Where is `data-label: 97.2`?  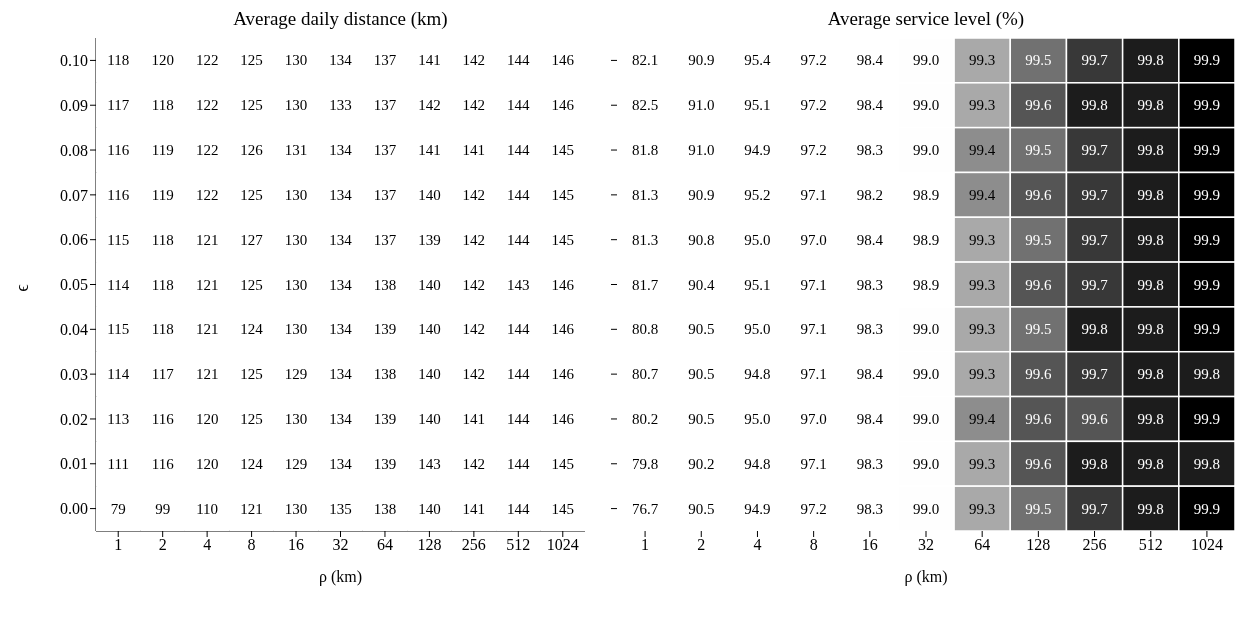
data-label: 97.2 is located at coordinates (813, 508).